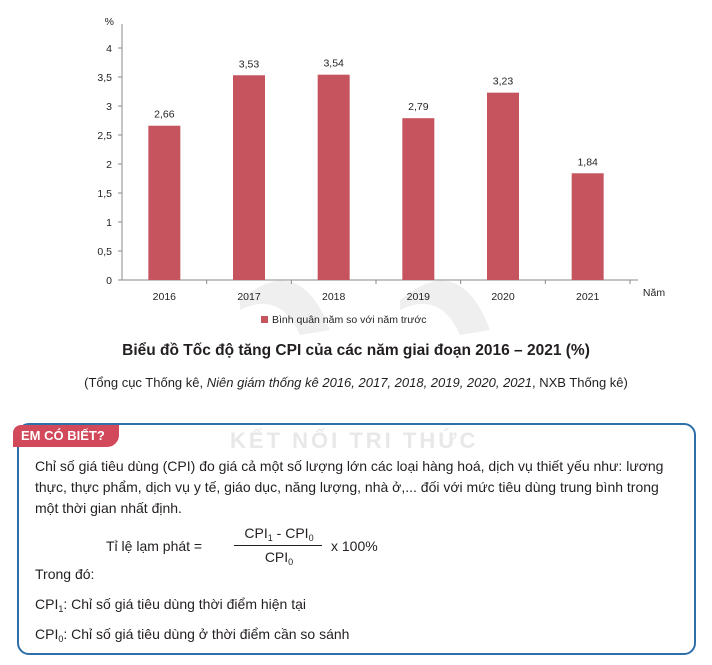  Describe the element at coordinates (65, 574) in the screenshot. I see `where-label: Trong đó:` at that location.